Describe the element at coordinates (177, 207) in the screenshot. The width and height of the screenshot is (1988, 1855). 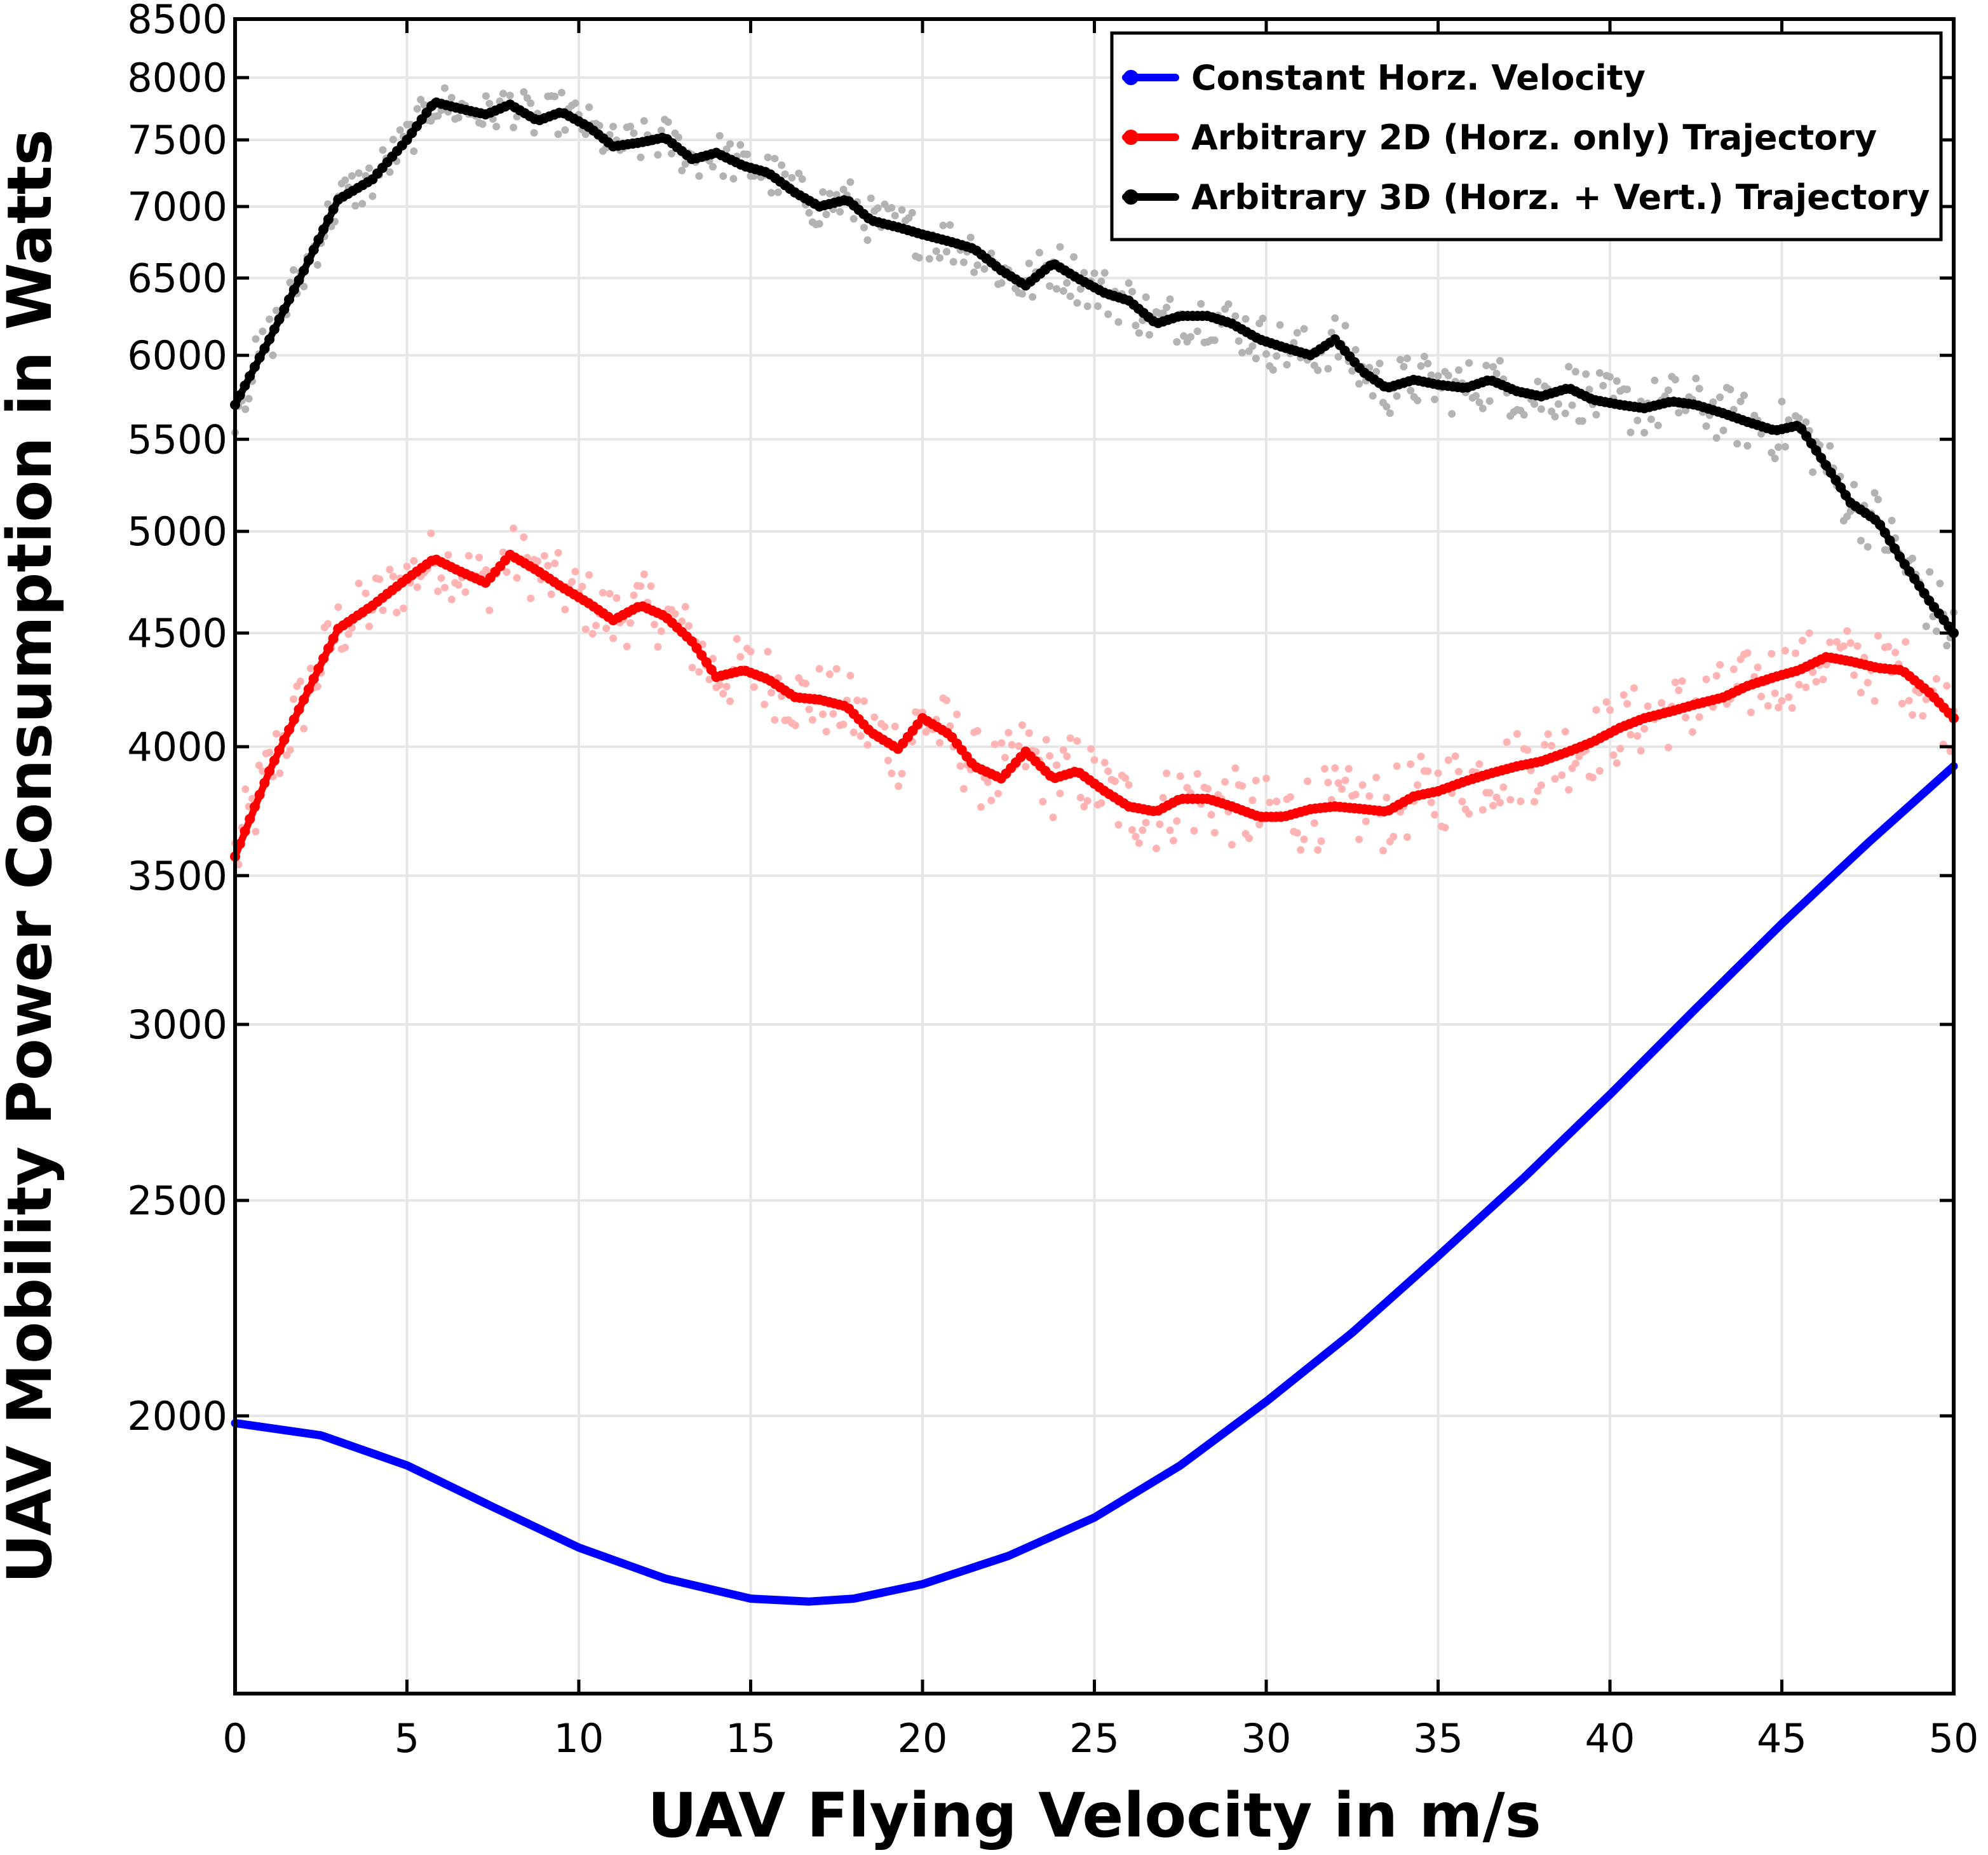
I see `y-tick-label: 7000` at that location.